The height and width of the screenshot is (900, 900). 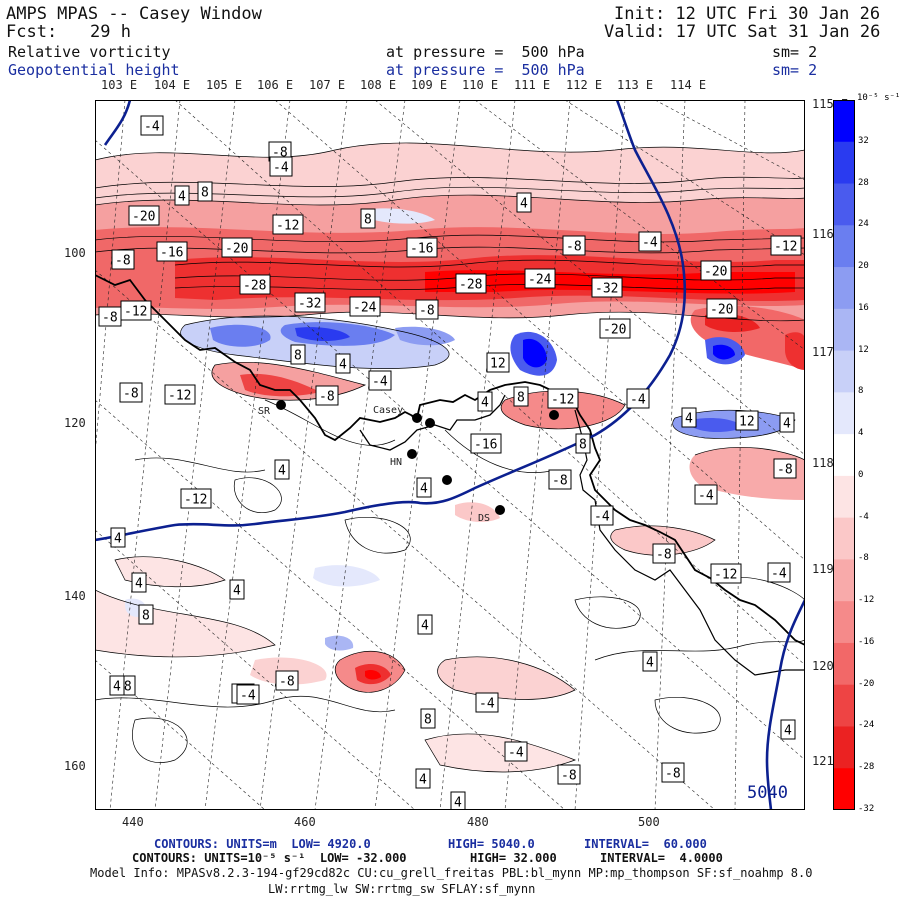 I want to click on vorticity-contour-interval: INTERVAL= 4.0000, so click(x=661, y=858).